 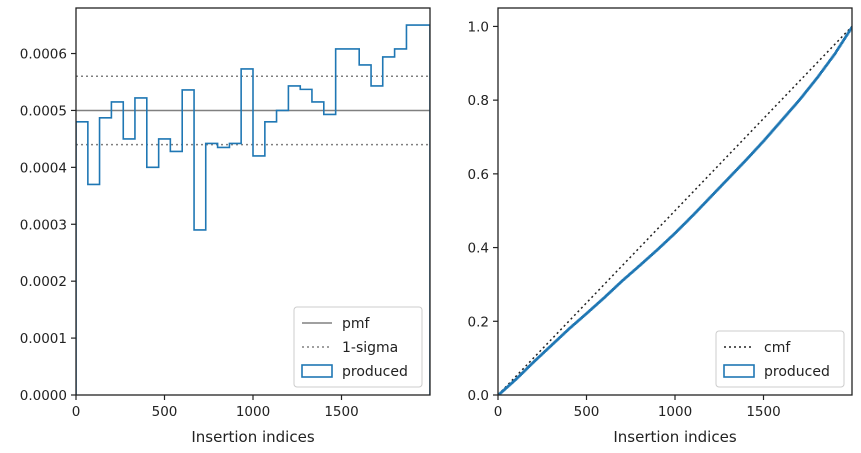 I want to click on y-tick-label: 0.0001, so click(x=43, y=339).